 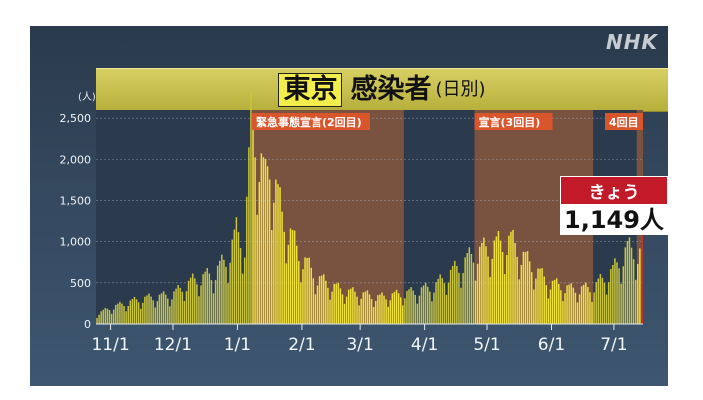 What do you see at coordinates (237, 345) in the screenshot?
I see `x-tick-label: 1/1` at bounding box center [237, 345].